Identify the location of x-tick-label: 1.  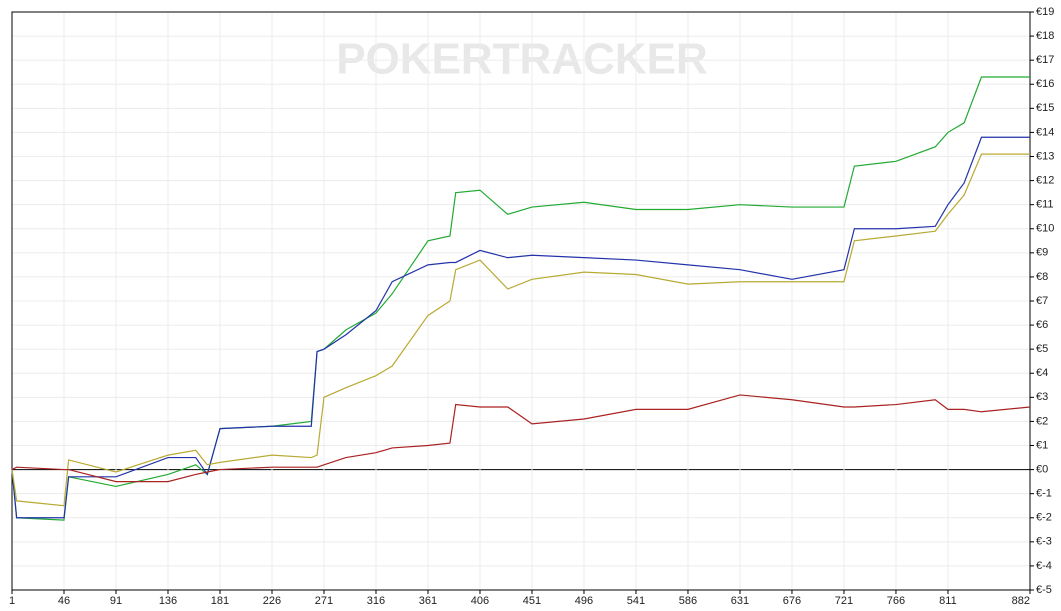
(12, 601).